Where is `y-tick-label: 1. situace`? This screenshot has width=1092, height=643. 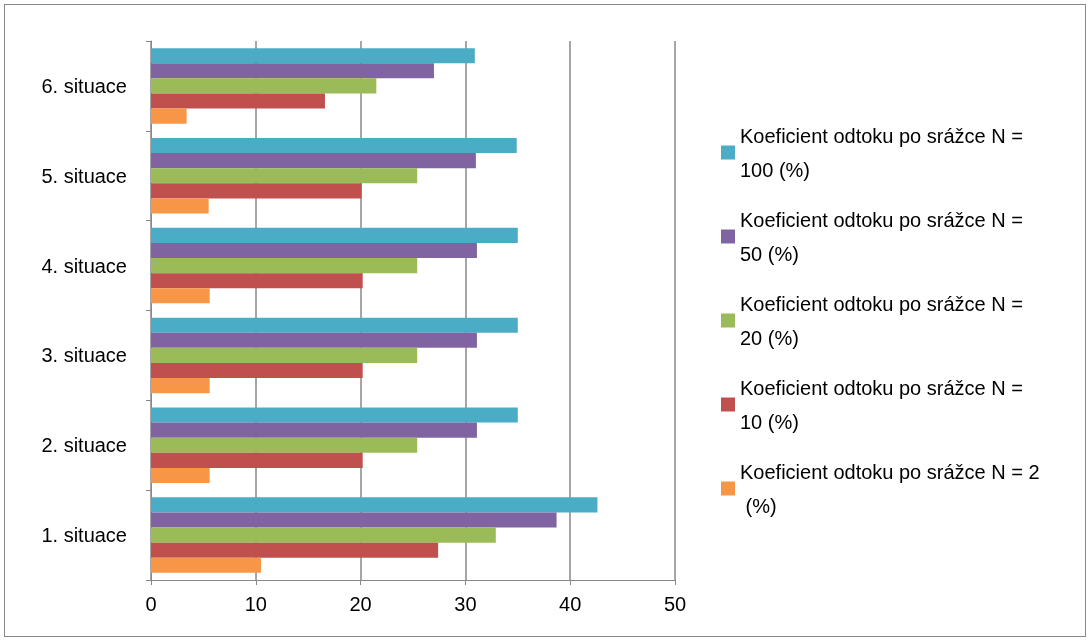 y-tick-label: 1. situace is located at coordinates (84, 535).